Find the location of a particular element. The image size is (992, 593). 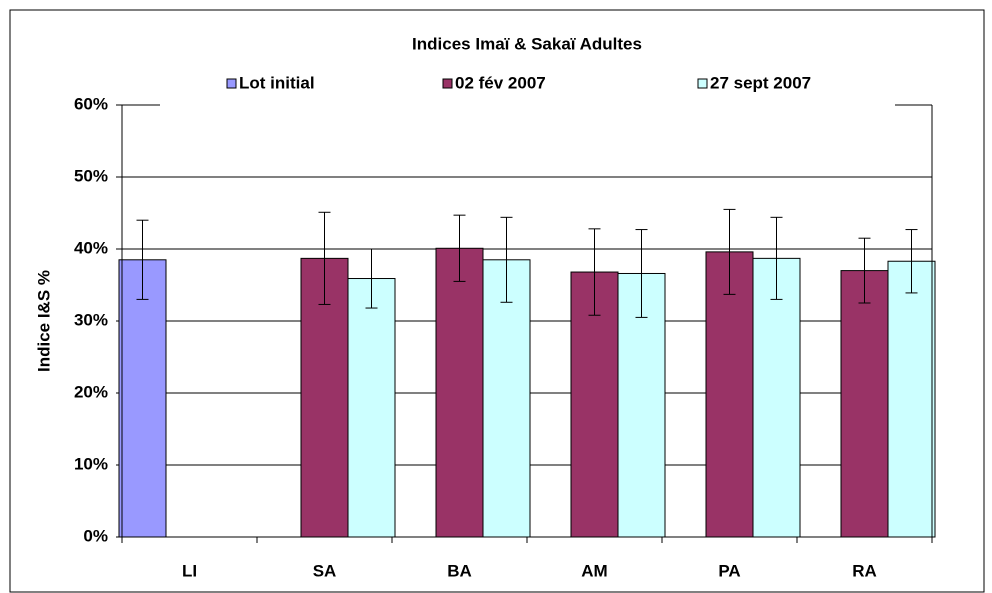

y-tick-label: 60% is located at coordinates (91, 103).